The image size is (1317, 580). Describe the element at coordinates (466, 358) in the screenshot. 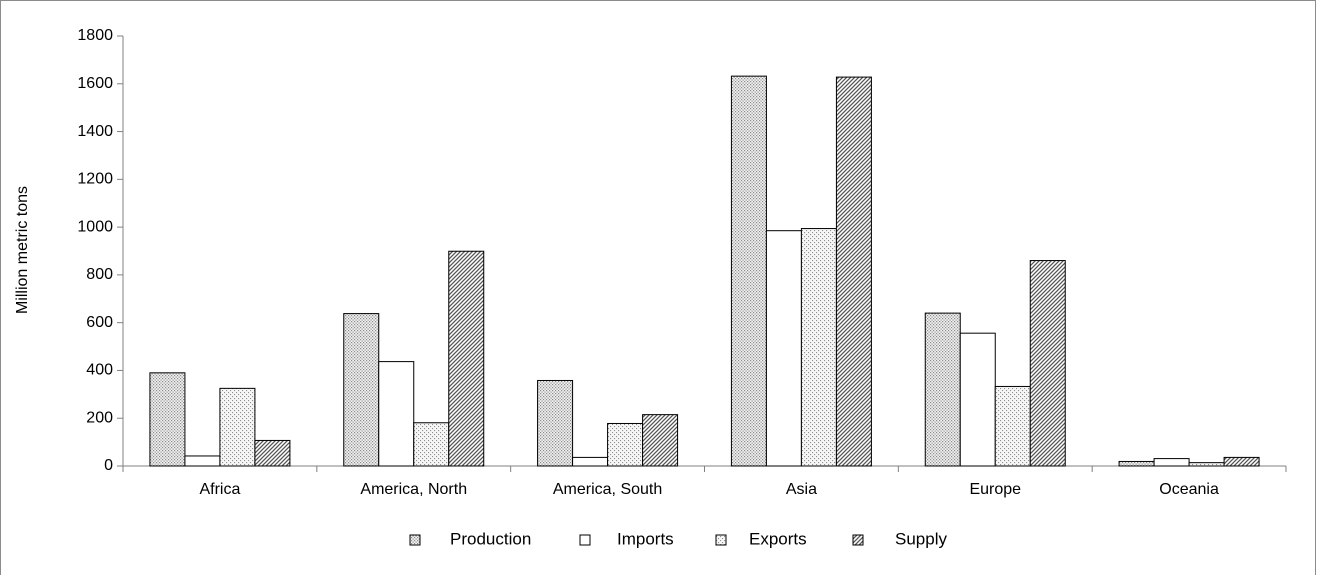

I see `bar-supply-america-north` at that location.